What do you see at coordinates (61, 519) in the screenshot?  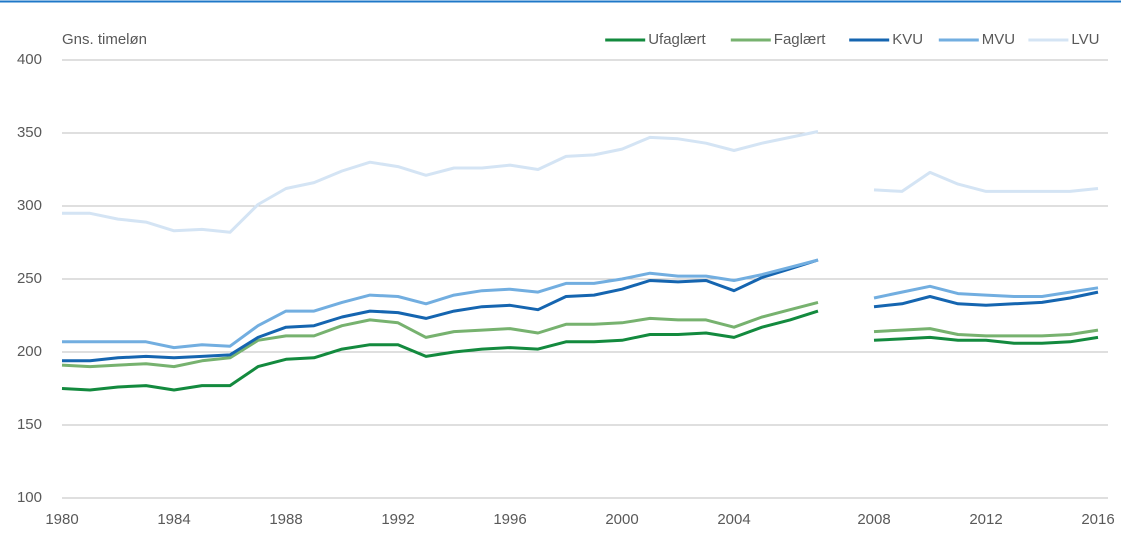 I see `x-tick-label: 1980` at bounding box center [61, 519].